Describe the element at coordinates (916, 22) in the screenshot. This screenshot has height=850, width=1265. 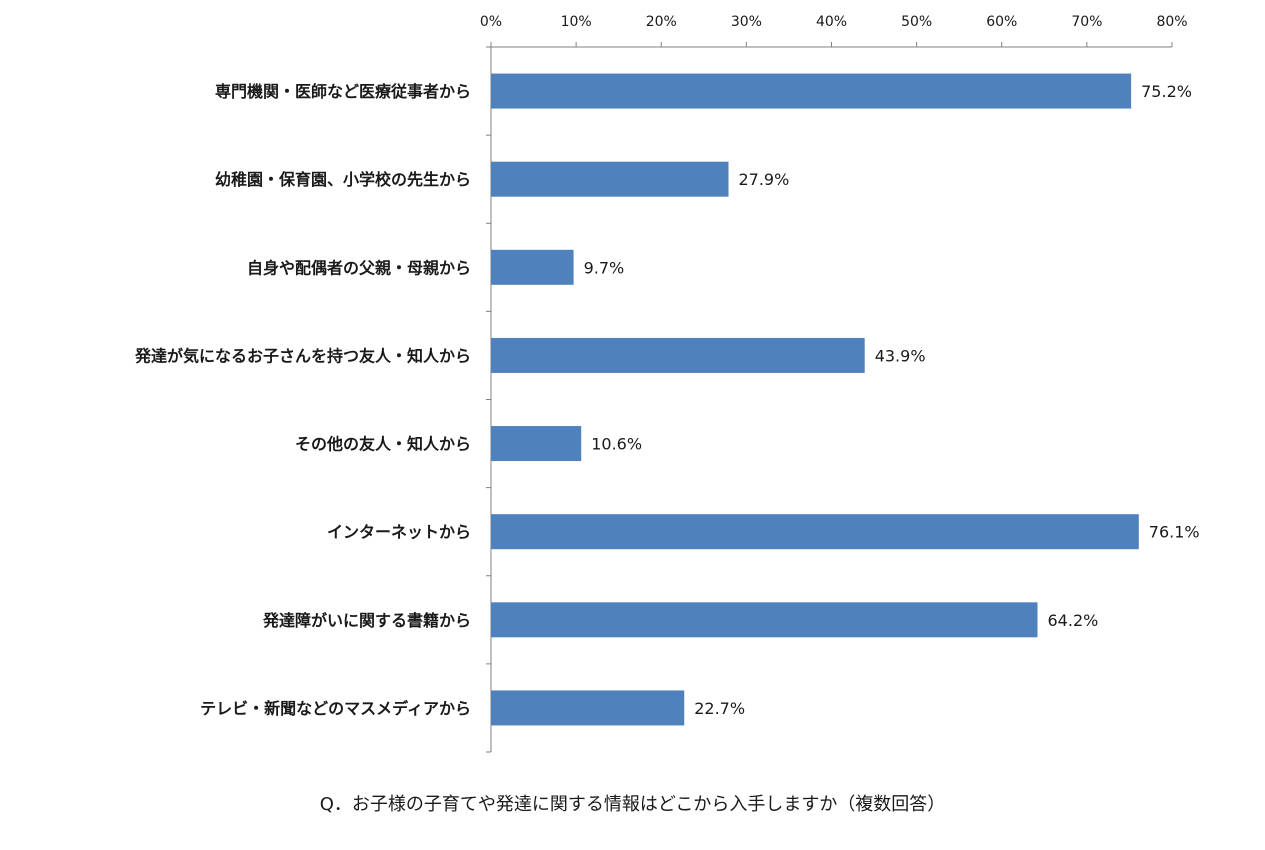
I see `x-tick-label: 50%` at that location.